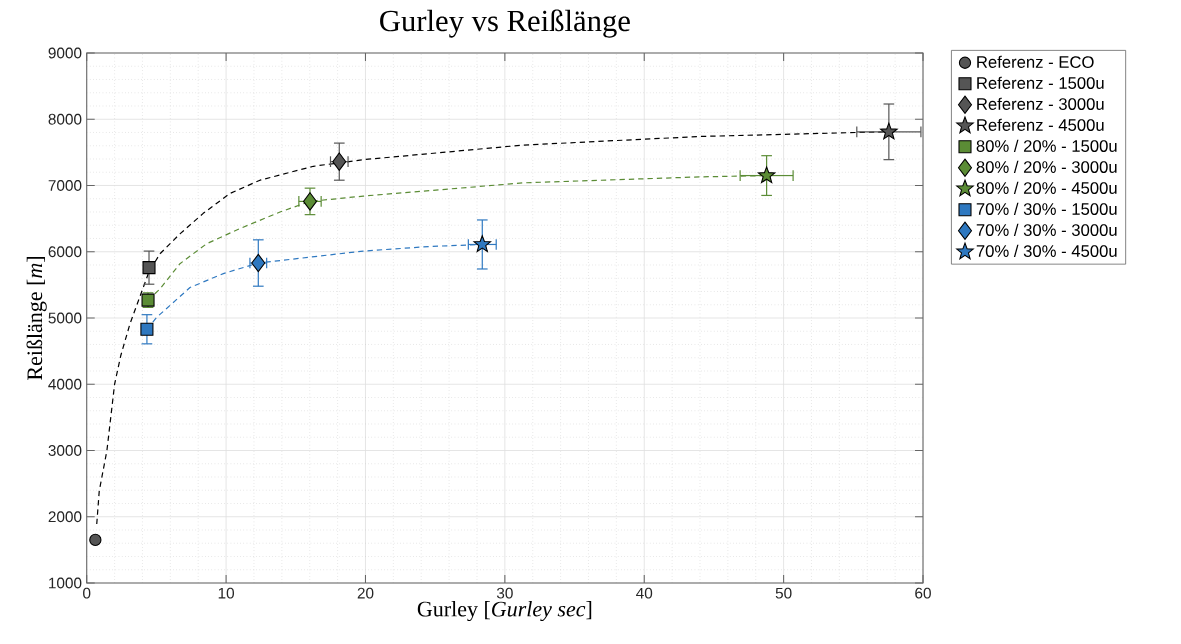 The height and width of the screenshot is (644, 1181). I want to click on legend-label: Referenz - 1500u, so click(1040, 82).